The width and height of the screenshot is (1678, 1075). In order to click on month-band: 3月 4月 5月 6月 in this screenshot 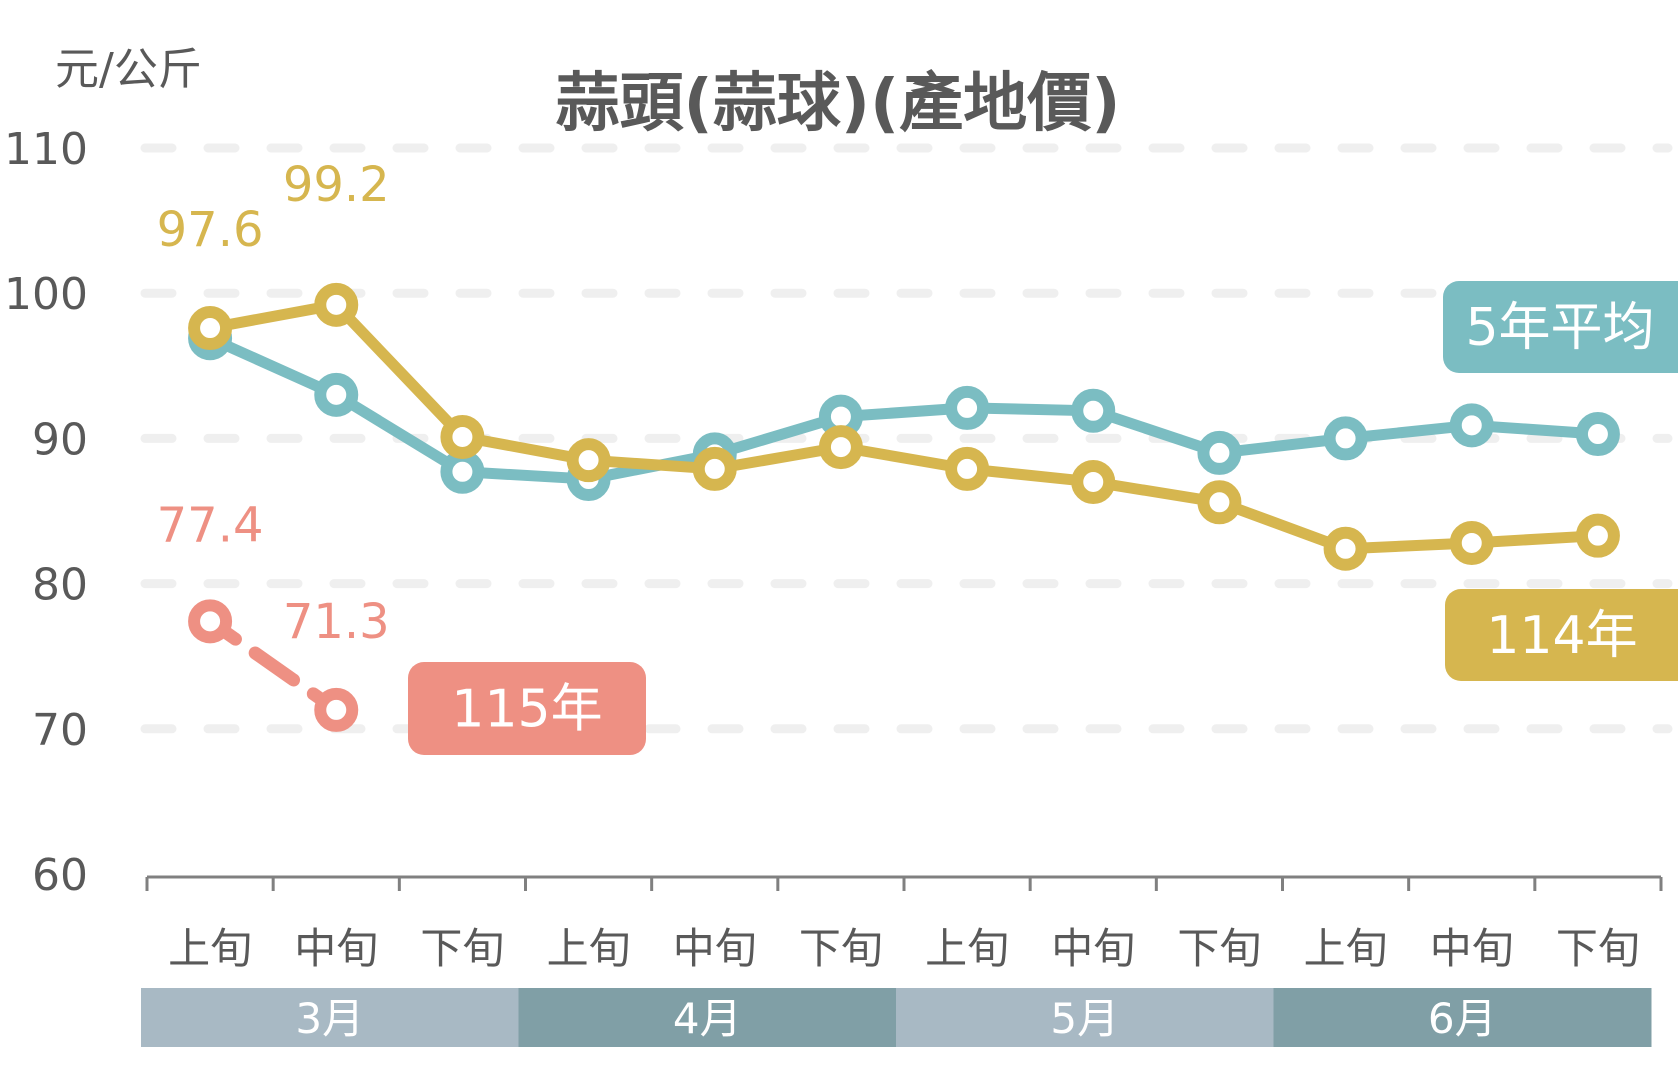, I will do `click(896, 1017)`.